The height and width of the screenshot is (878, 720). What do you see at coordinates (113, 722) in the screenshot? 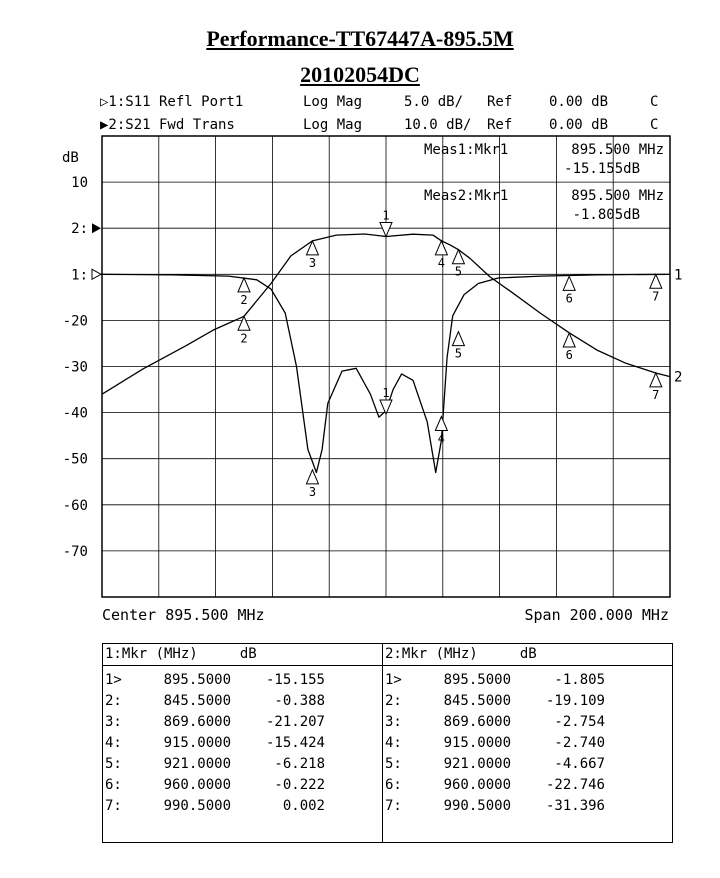
I see `table-cell-id: 3:` at bounding box center [113, 722].